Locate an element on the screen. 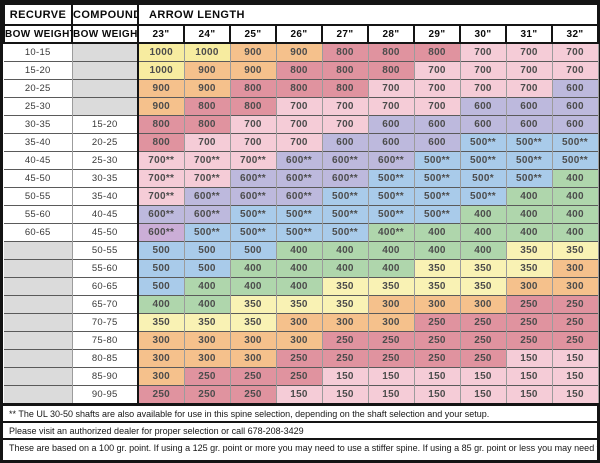 The height and width of the screenshot is (463, 600). compound-weight-cell: 55-60 is located at coordinates (105, 267).